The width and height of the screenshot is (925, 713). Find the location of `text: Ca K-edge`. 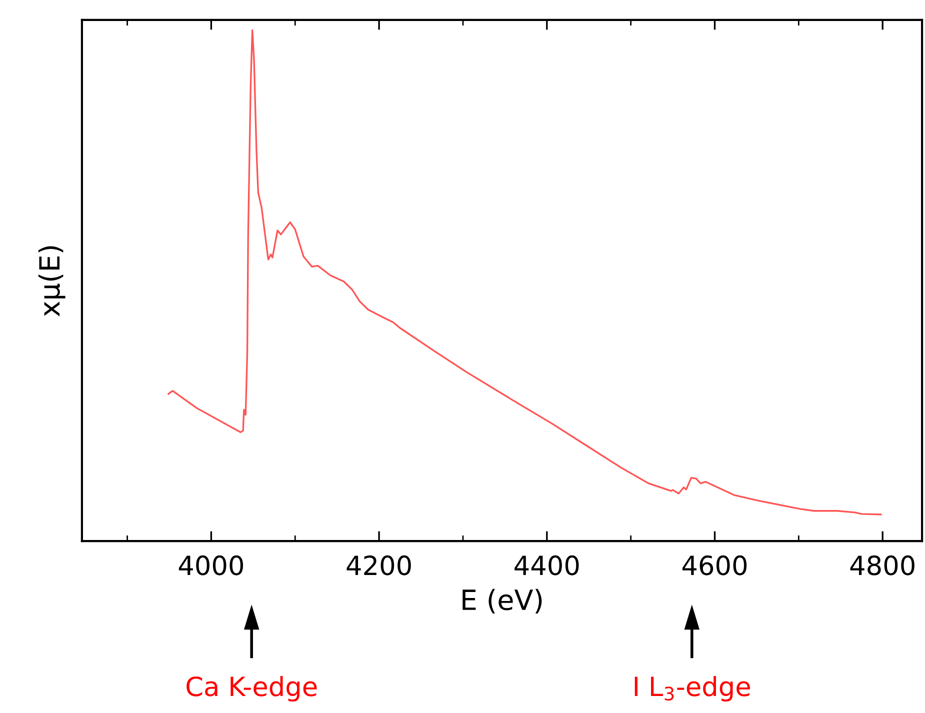

text: Ca K-edge is located at coordinates (251, 689).